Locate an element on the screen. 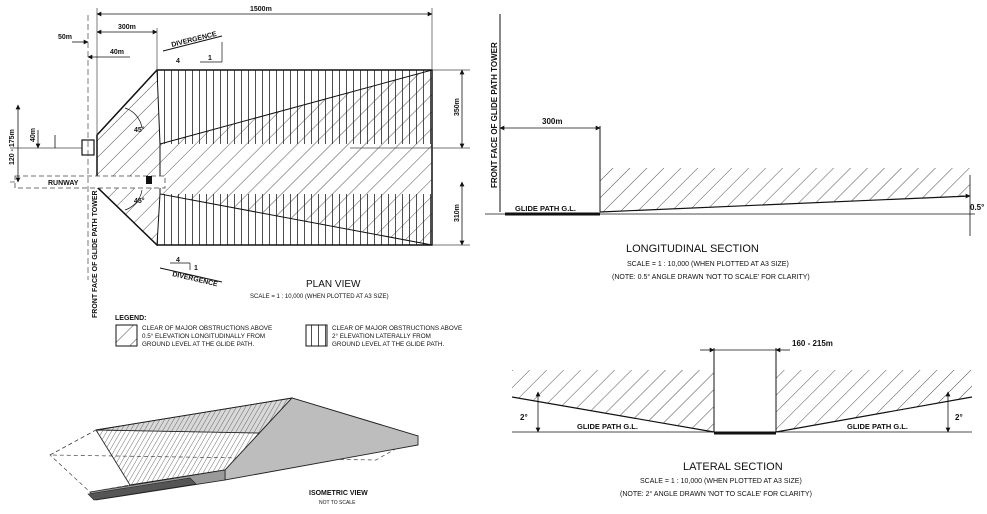  runway-label: RUNWAY is located at coordinates (63, 183).